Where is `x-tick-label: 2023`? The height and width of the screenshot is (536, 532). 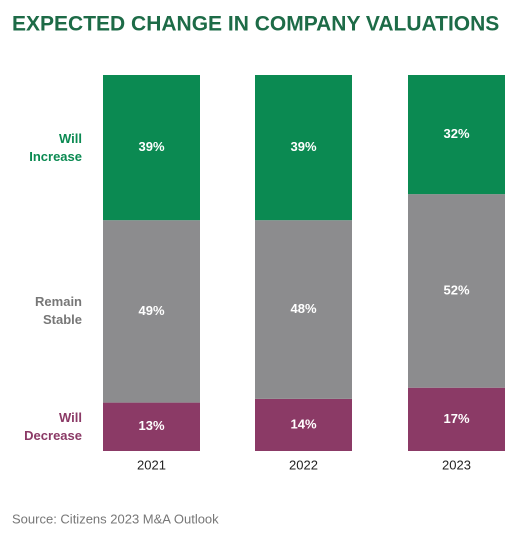 x-tick-label: 2023 is located at coordinates (456, 464).